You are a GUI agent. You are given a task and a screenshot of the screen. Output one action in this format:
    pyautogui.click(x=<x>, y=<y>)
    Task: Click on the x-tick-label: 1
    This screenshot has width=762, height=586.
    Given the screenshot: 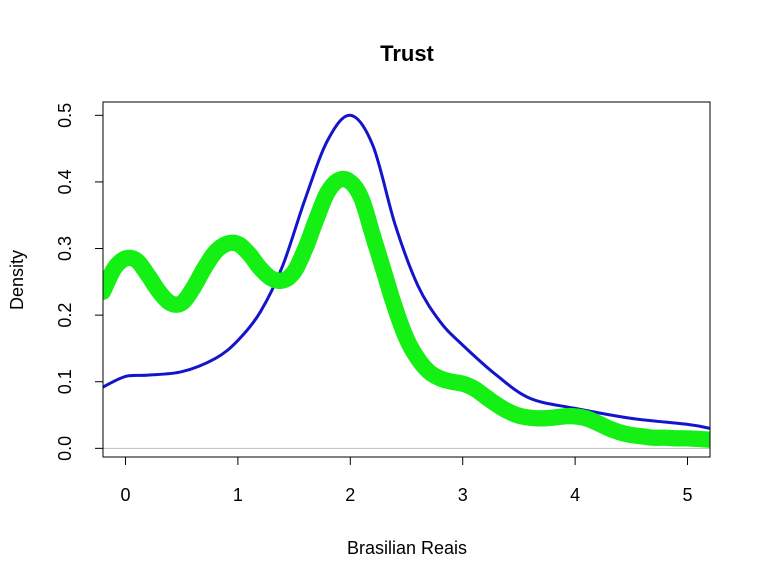 What is the action you would take?
    pyautogui.click(x=238, y=495)
    